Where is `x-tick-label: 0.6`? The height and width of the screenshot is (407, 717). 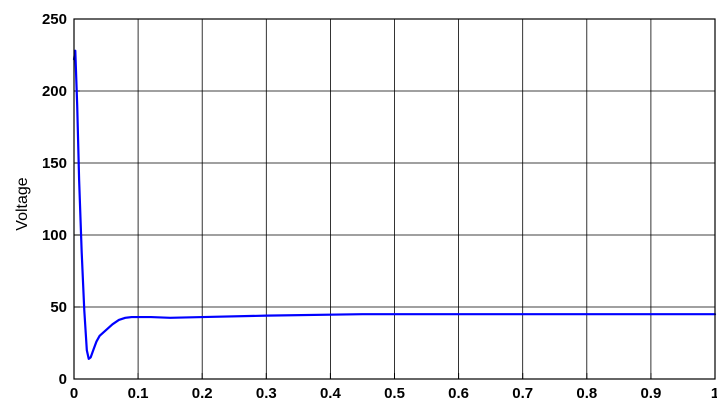
x-tick-label: 0.6 is located at coordinates (458, 393).